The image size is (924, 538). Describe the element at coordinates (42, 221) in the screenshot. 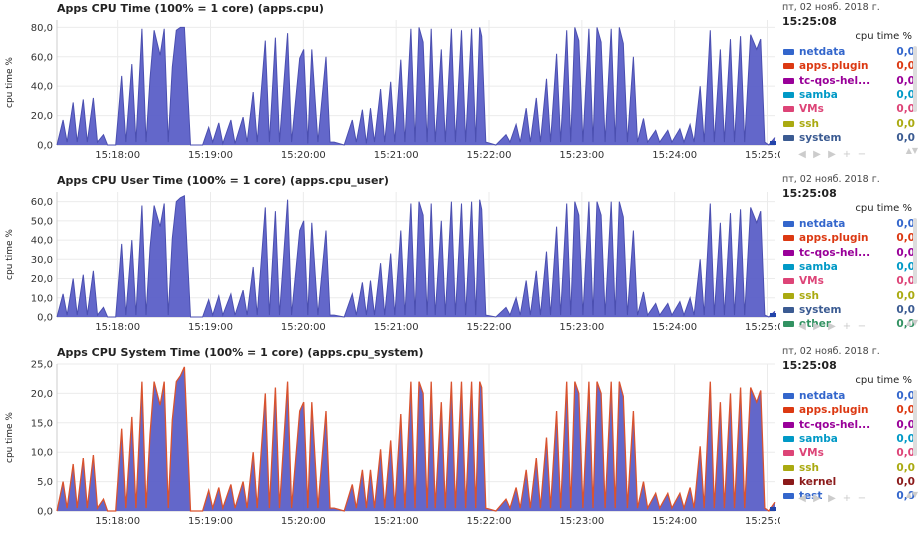

I see `y-tick-label: 50,0` at that location.